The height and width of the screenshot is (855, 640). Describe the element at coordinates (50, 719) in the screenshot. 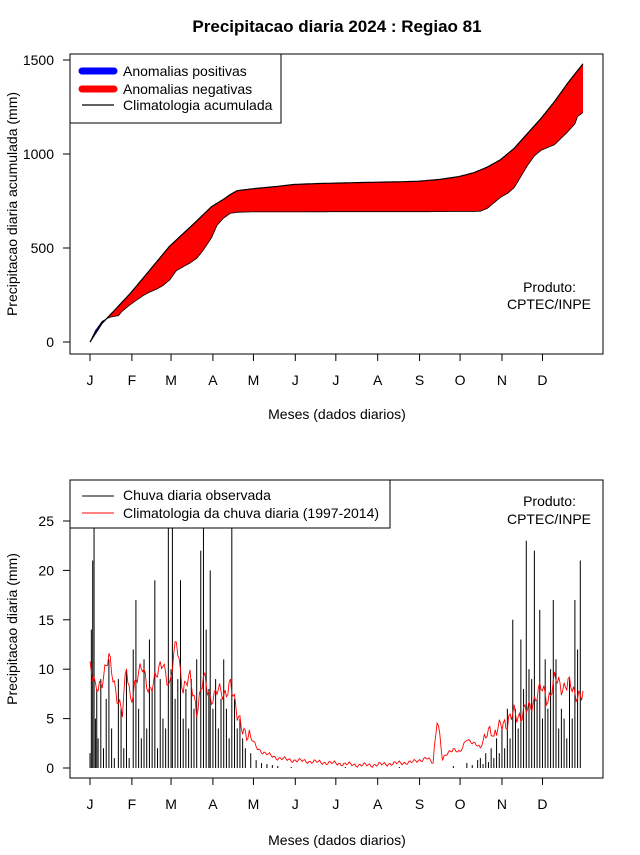

I see `y-tick-label-bottom-5: 5` at that location.